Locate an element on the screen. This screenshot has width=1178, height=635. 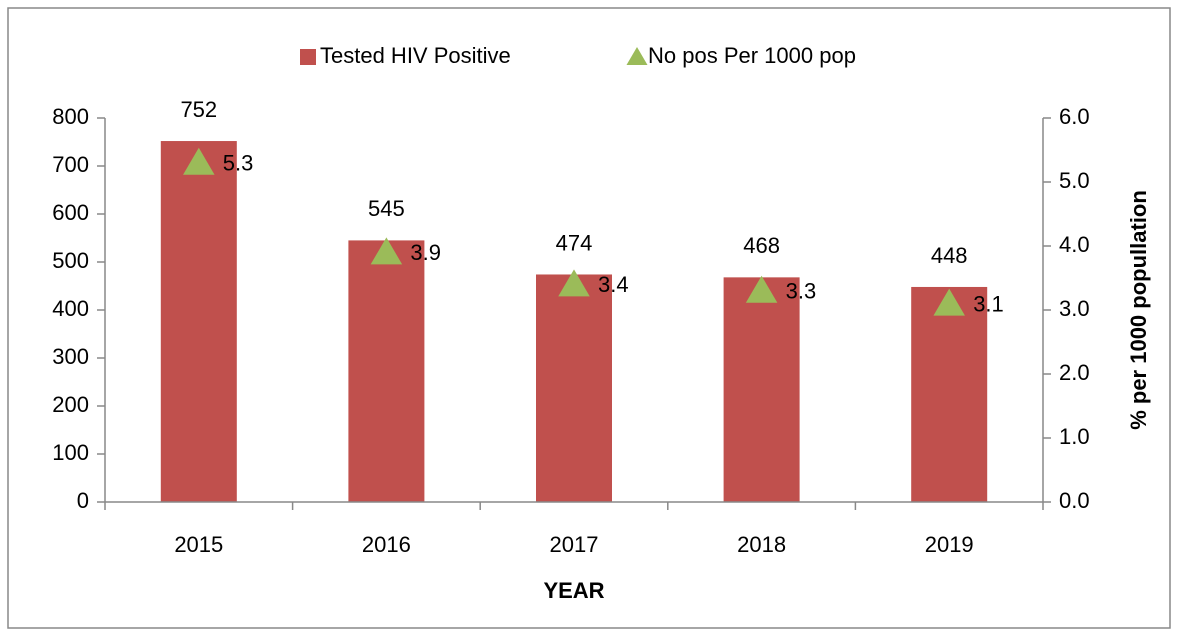
y2-tick-label: 3.0 is located at coordinates (1074, 308).